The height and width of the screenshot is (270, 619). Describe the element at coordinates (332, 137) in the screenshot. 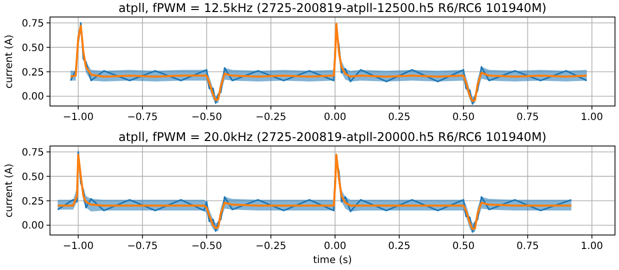

I see `chart-title: atpll, fPWM = 20.0kHz (2725-200819-atpll-20000.h5 R6/RC6 101940M)` at that location.